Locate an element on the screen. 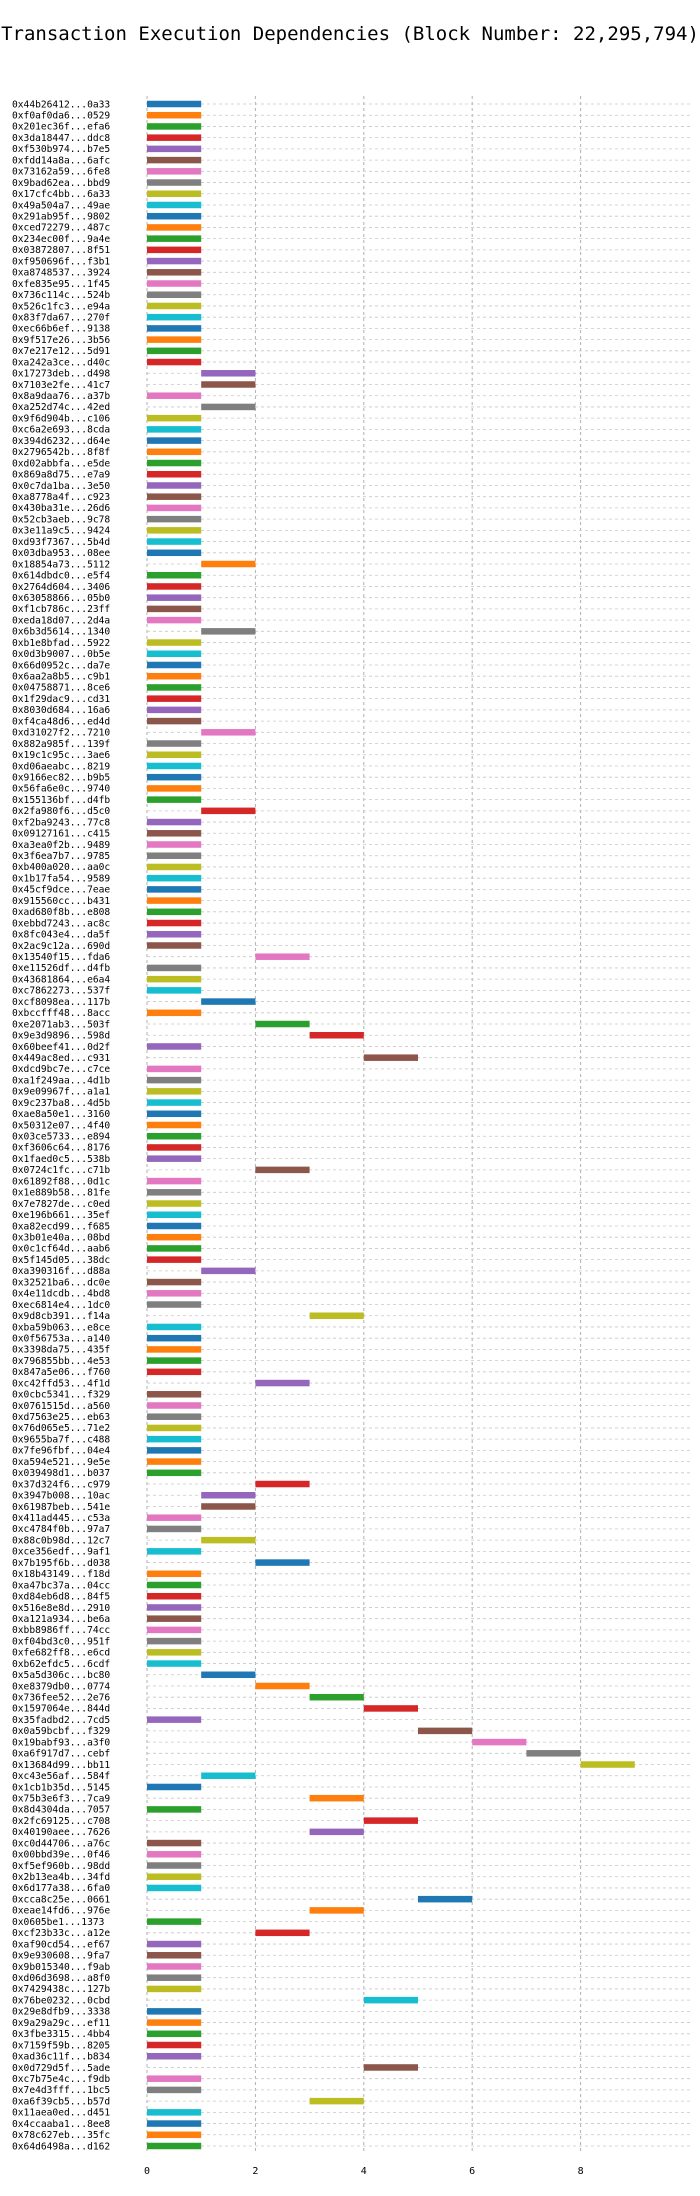  x-tick-label: 4 is located at coordinates (364, 2171).